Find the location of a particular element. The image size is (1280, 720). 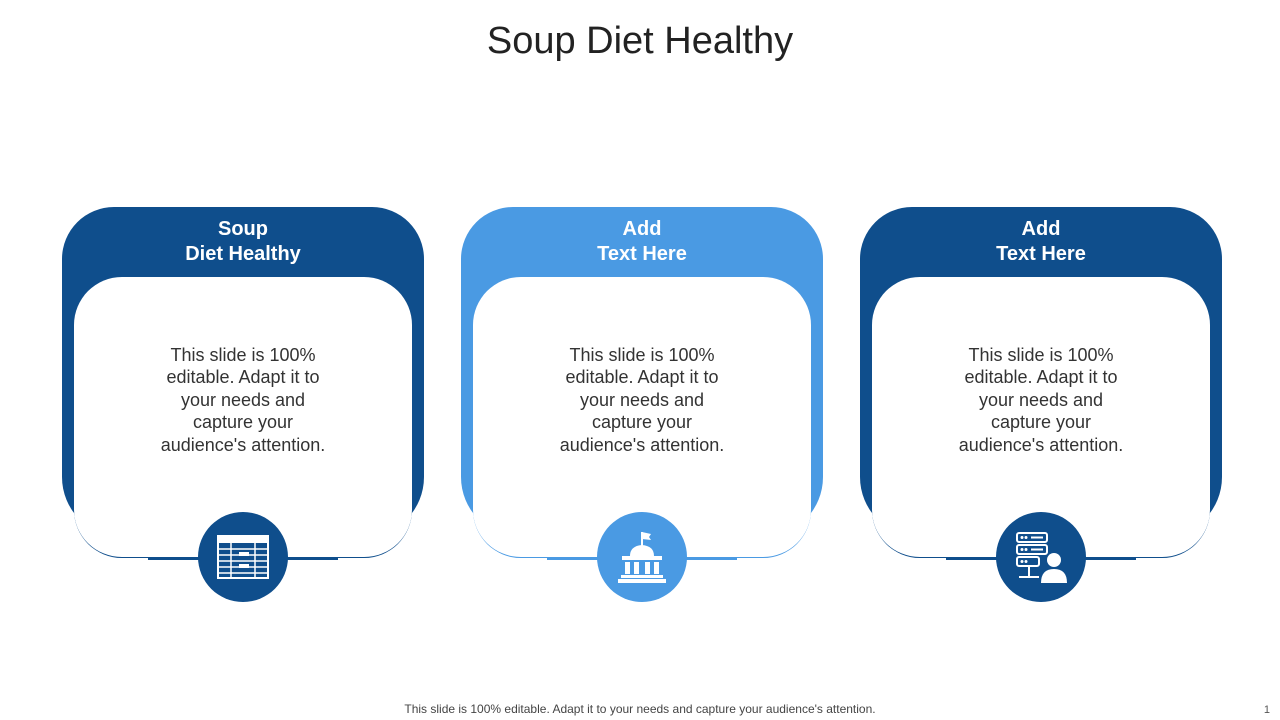

page-number: 1 is located at coordinates (1266, 710).